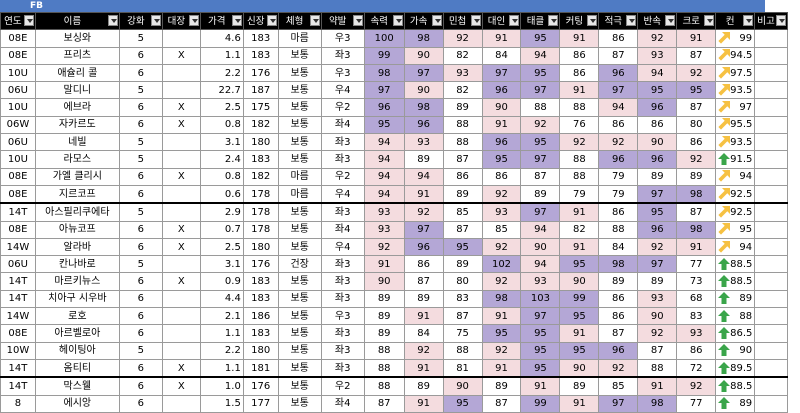  Describe the element at coordinates (299, 194) in the screenshot. I see `cell-body-type: 마름` at that location.